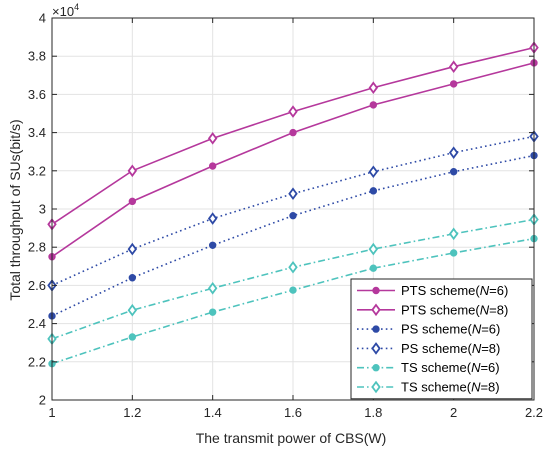  I want to click on x-axis-title: The transmit power of CBS(W), so click(291, 438).